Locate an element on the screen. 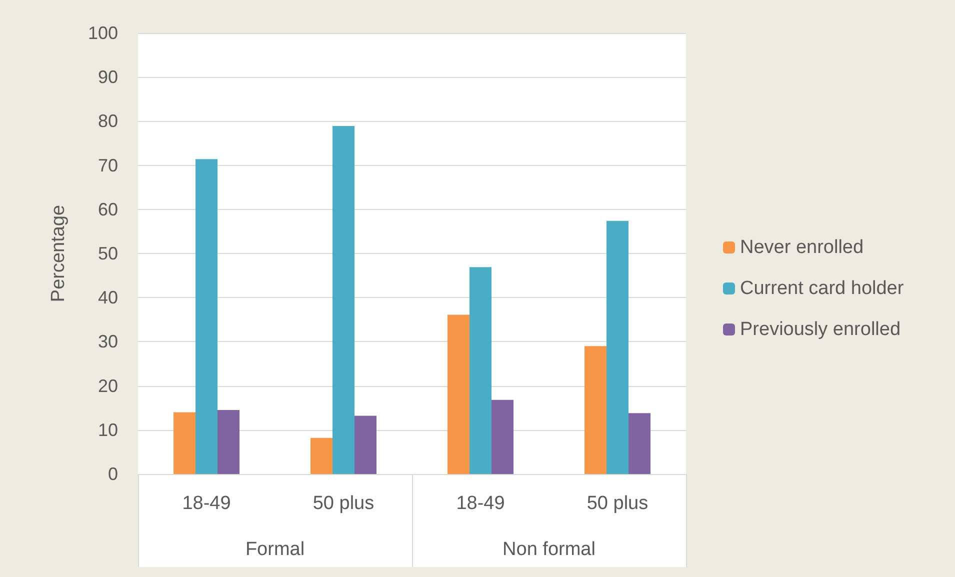  text: Formal is located at coordinates (275, 549).